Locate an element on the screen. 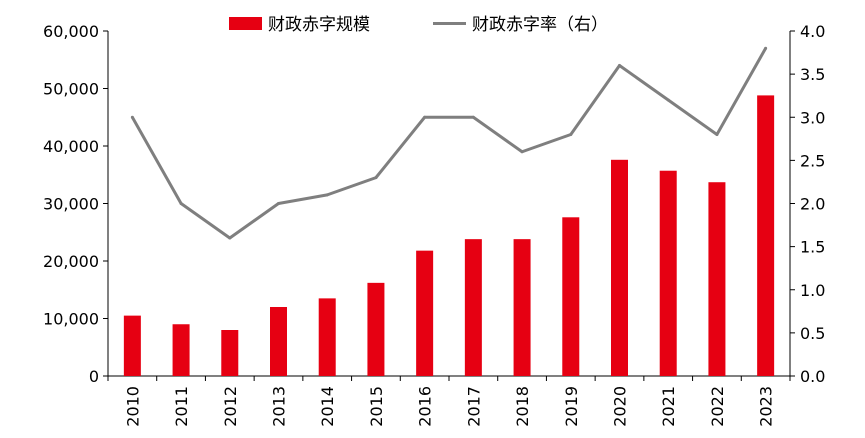 The image size is (865, 438). x-tick-label: 2012 is located at coordinates (230, 406).